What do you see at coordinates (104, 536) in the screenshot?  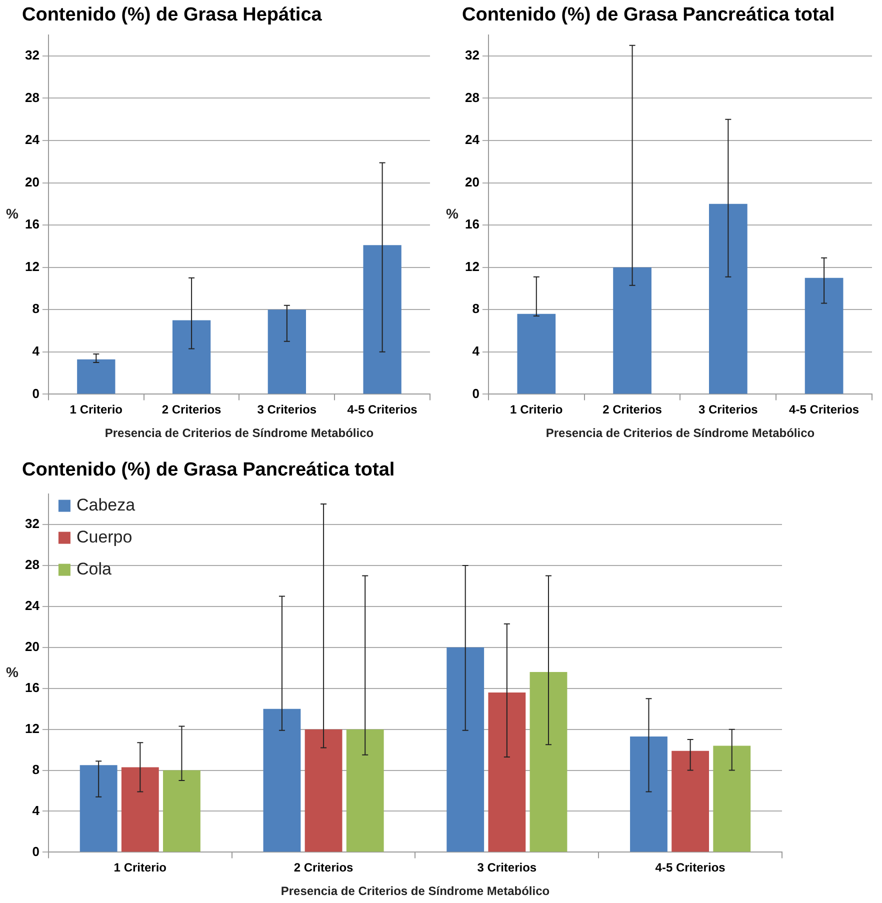 I see `legend-label: Cuerpo` at bounding box center [104, 536].